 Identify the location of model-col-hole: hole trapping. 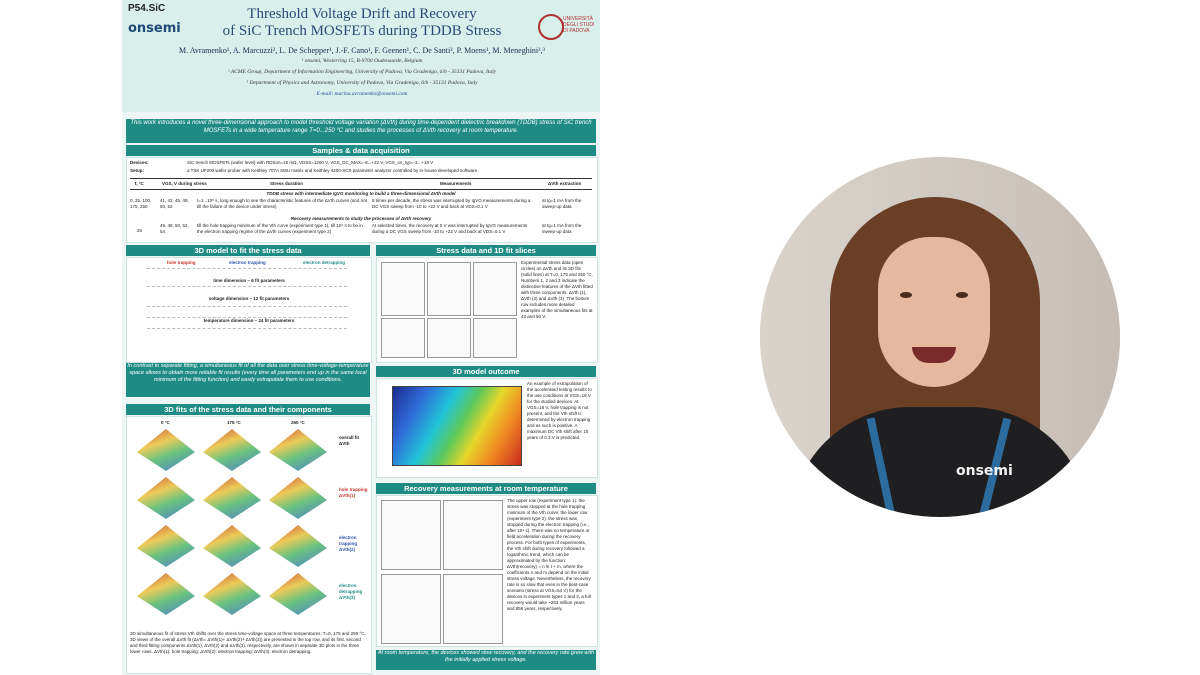
(181, 262).